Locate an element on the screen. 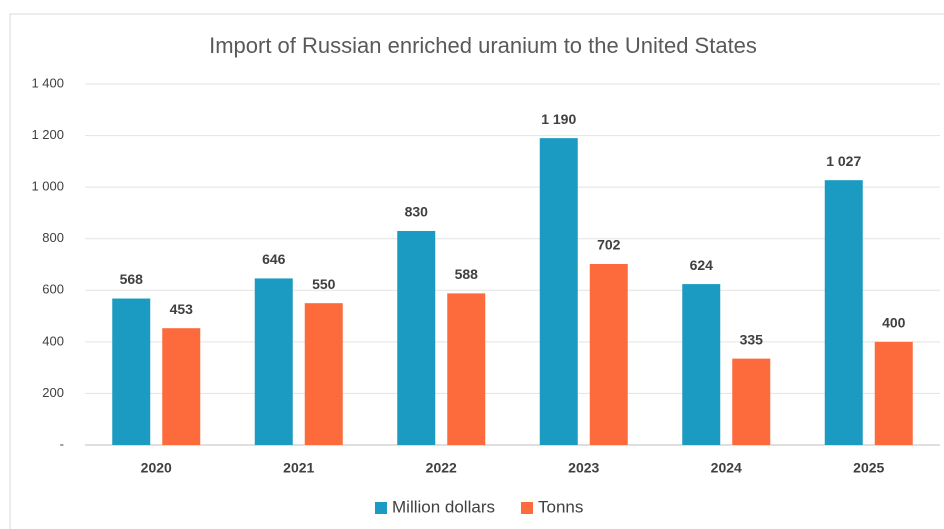 Image resolution: width=944 pixels, height=529 pixels. value-label: 588 is located at coordinates (467, 274).